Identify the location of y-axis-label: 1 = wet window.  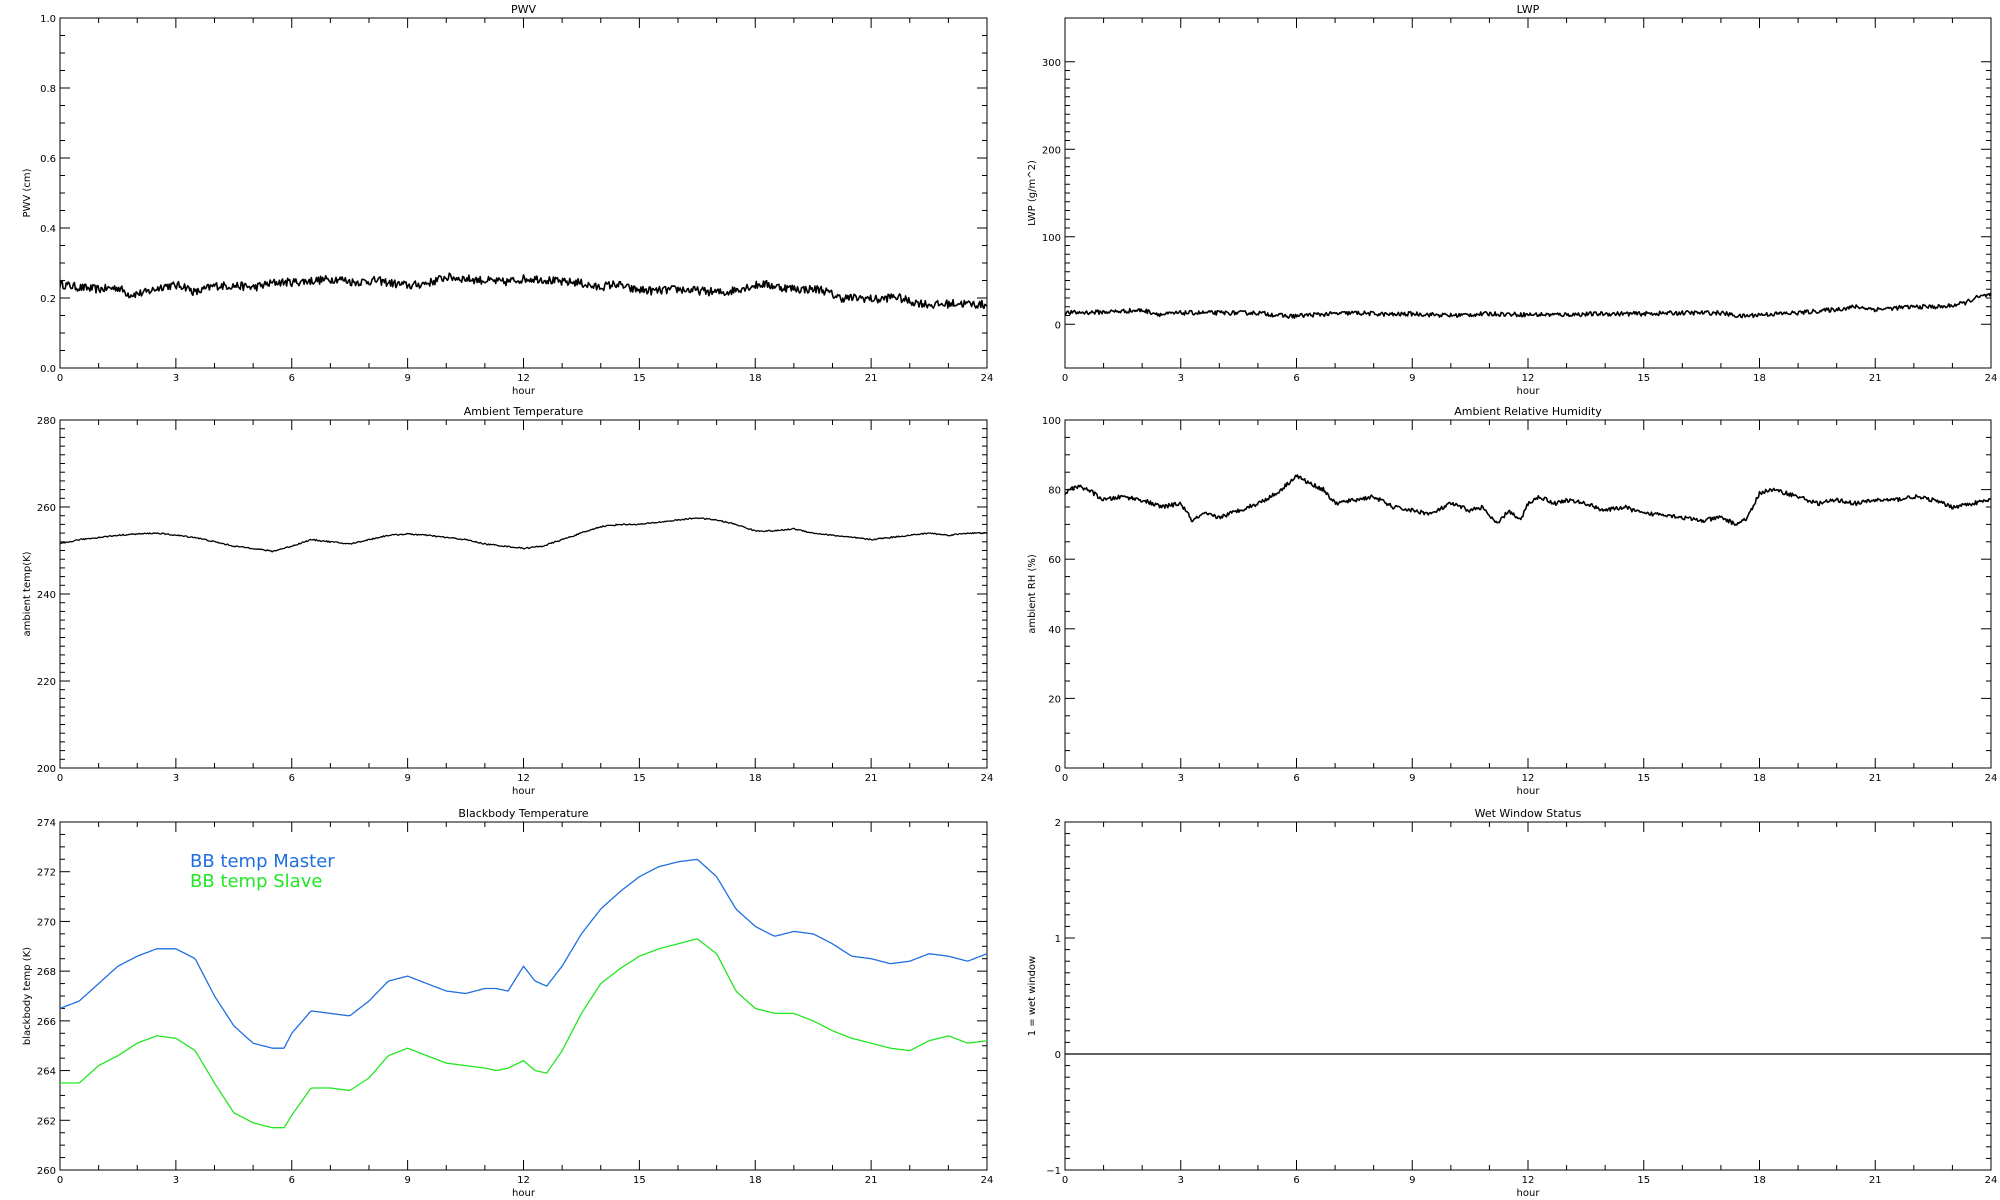
(1032, 996).